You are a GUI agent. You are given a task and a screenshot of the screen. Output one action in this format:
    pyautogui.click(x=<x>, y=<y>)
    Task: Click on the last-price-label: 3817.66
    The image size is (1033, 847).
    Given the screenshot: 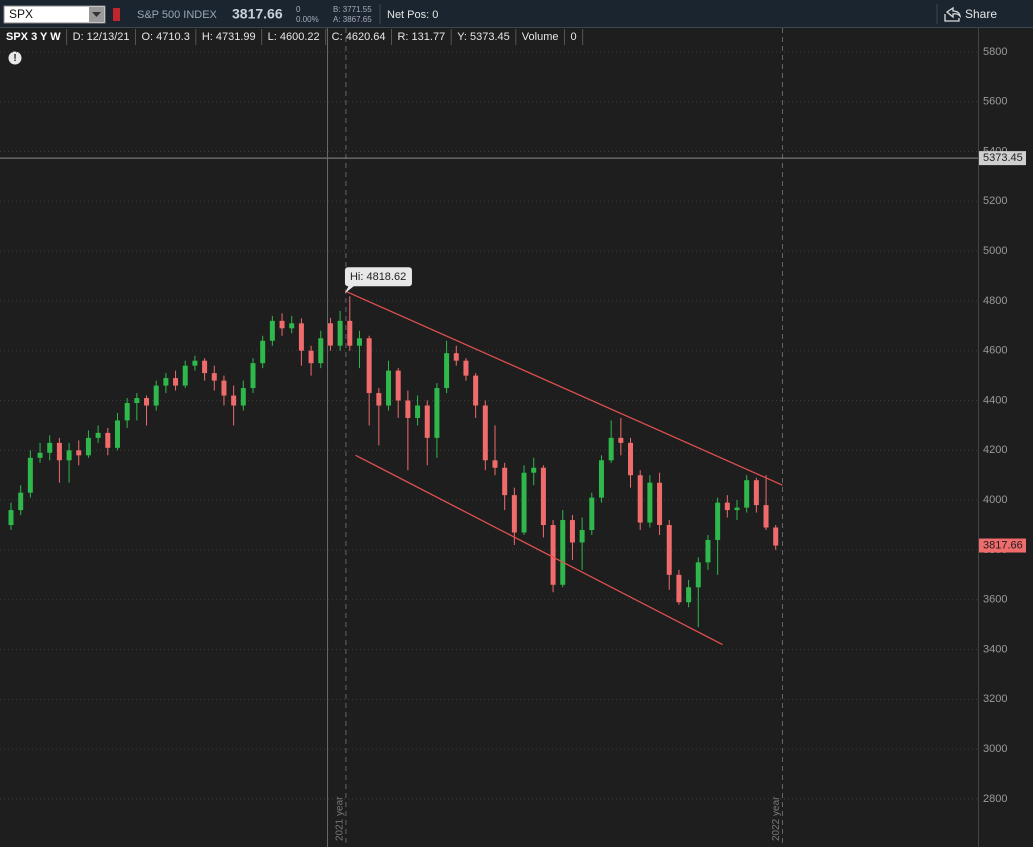 What is the action you would take?
    pyautogui.click(x=1003, y=545)
    